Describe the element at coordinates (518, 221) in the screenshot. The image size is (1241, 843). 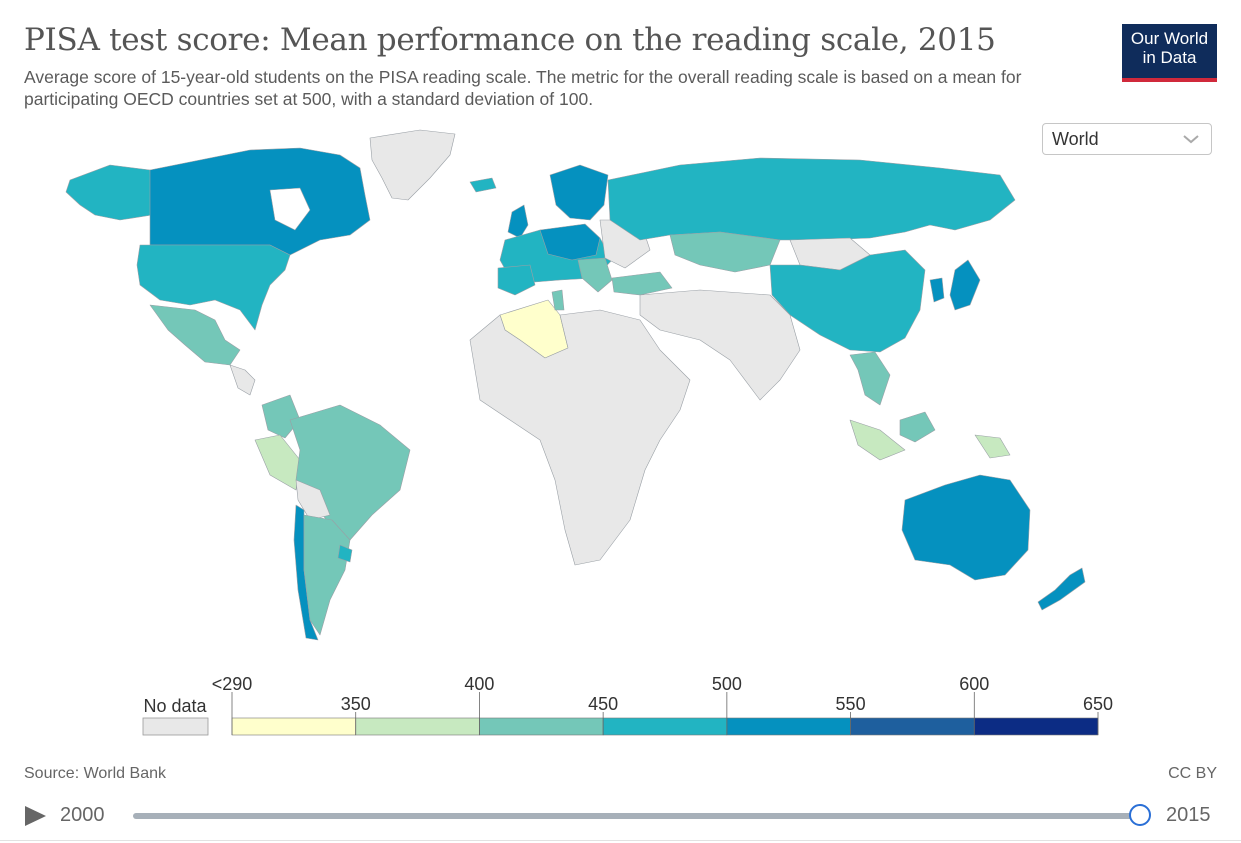
I see `region-uk` at that location.